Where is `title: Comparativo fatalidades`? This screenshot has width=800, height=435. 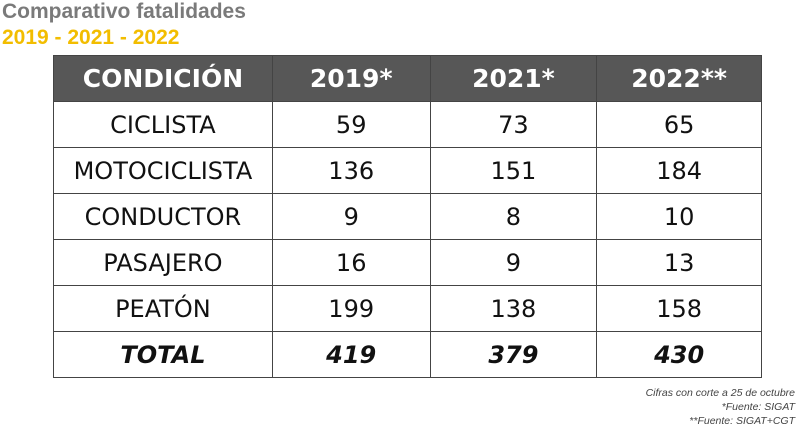
title: Comparativo fatalidades is located at coordinates (124, 11).